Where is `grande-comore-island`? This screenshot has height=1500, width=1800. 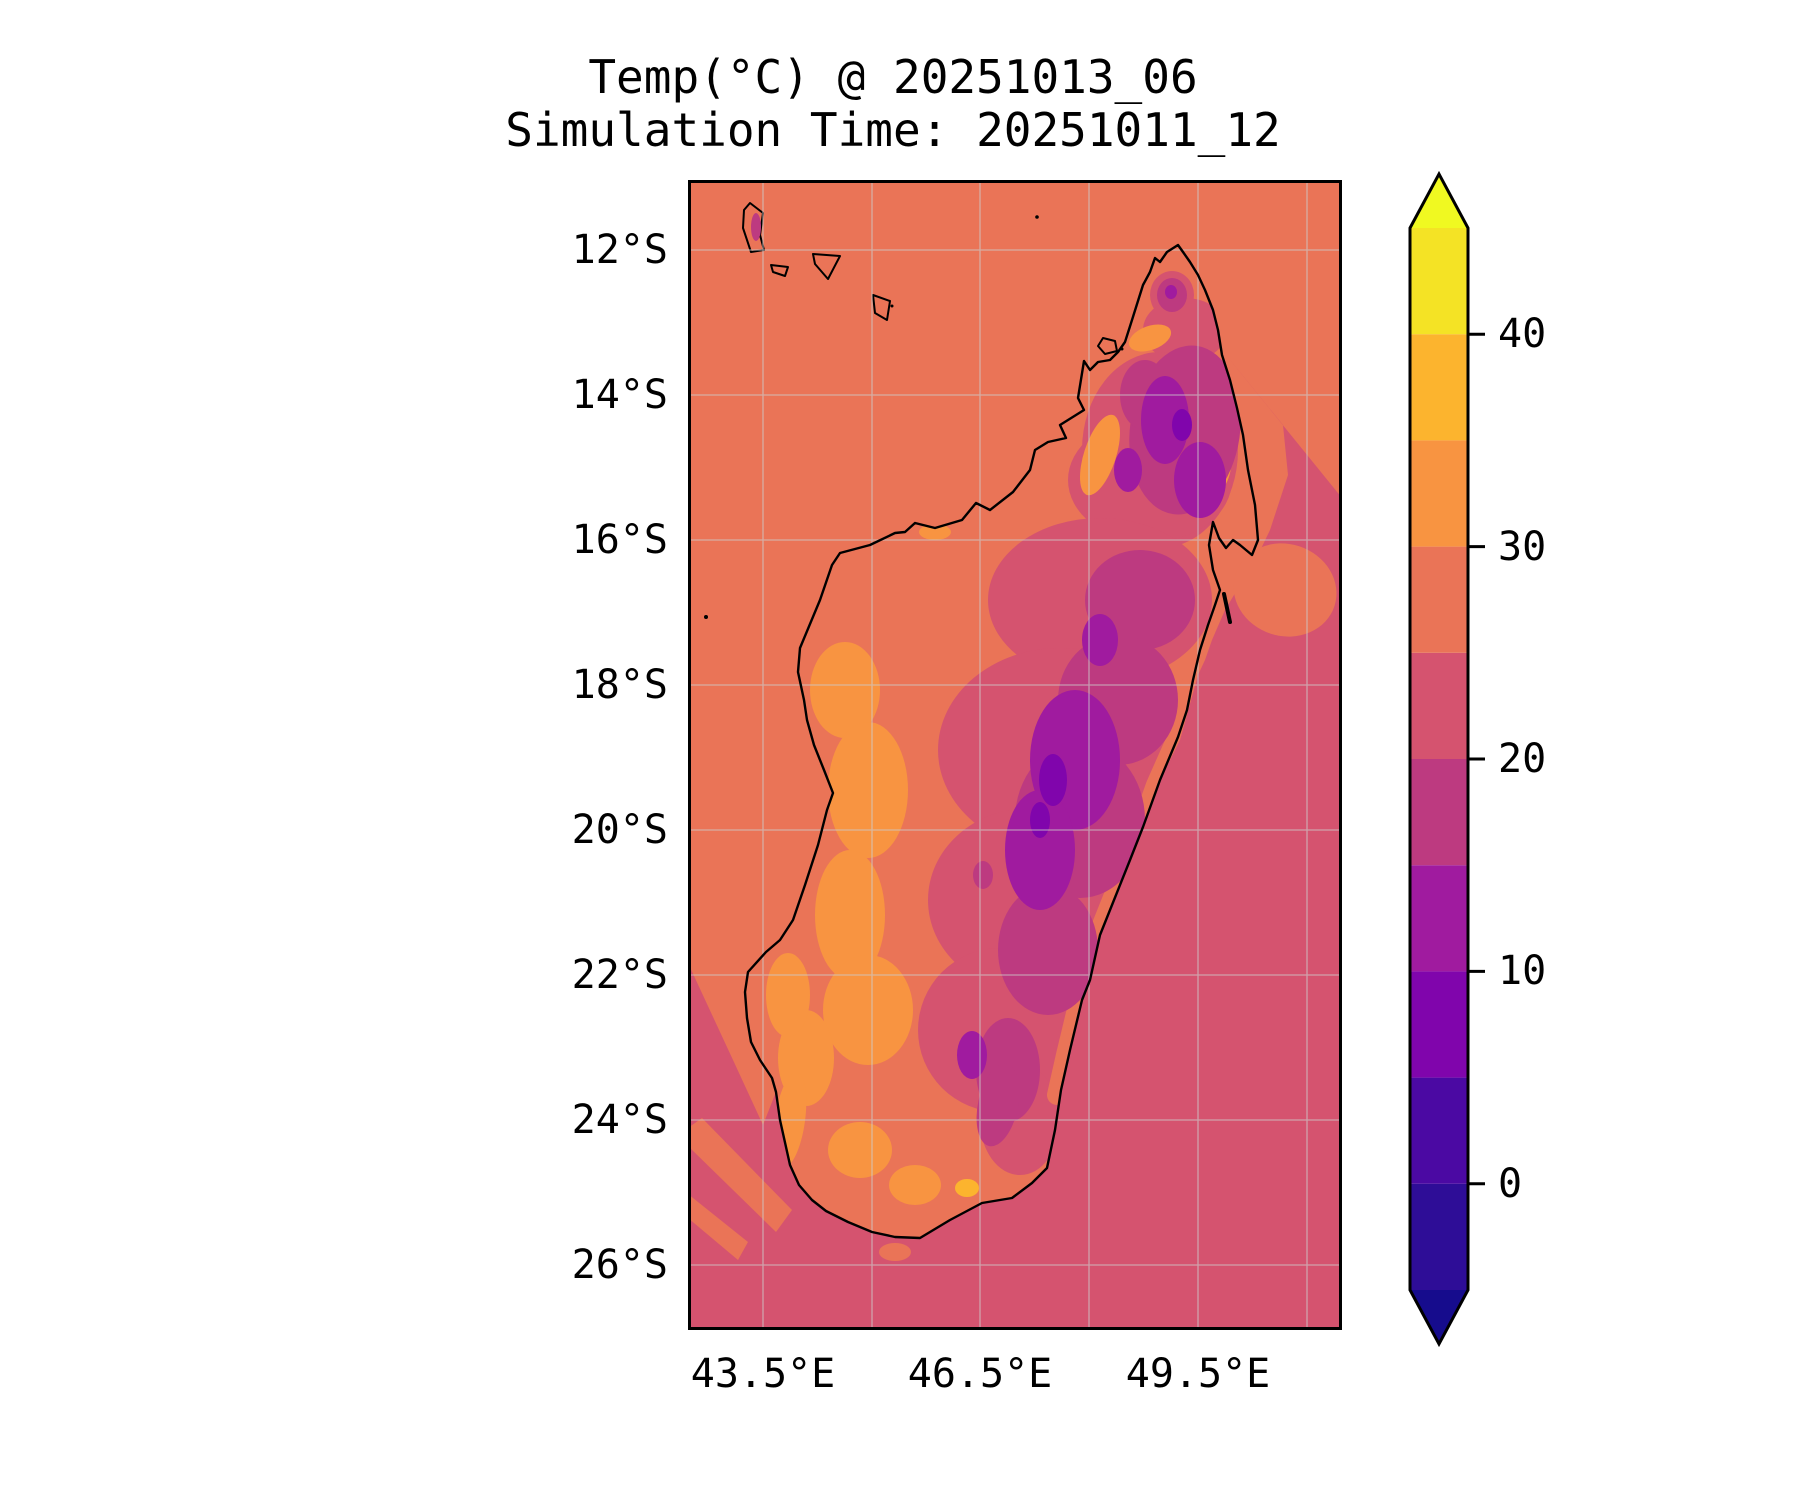
grande-comore-island is located at coordinates (753, 227).